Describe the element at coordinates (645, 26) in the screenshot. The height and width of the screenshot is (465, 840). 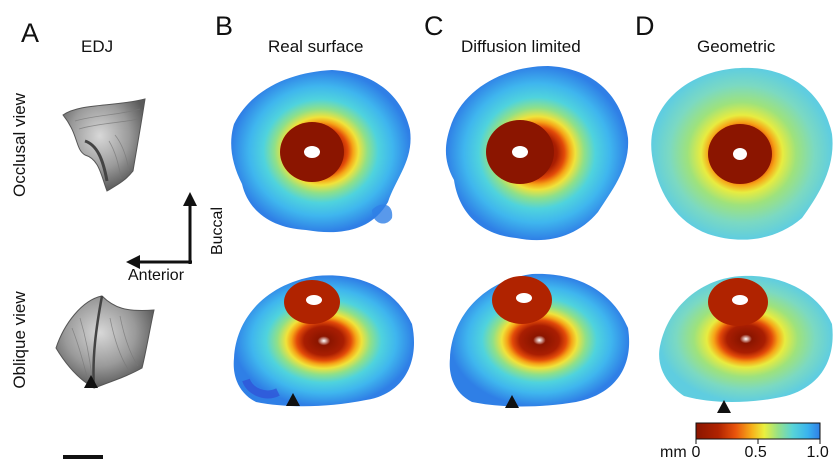
I see `panel-letter-d: D` at that location.